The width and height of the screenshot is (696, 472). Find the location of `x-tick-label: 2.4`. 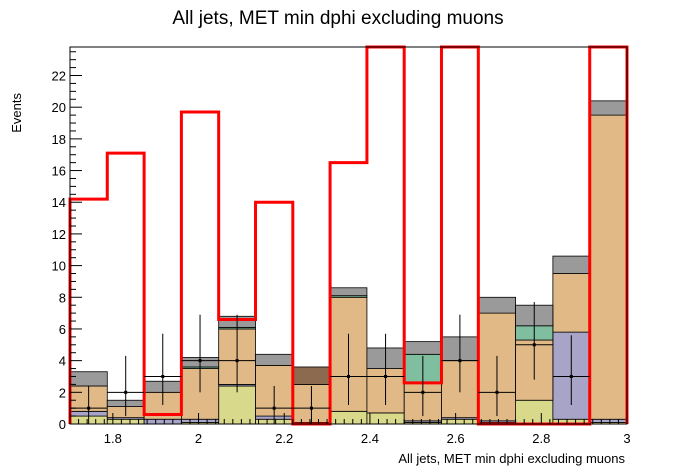

x-tick-label: 2.4 is located at coordinates (370, 438).